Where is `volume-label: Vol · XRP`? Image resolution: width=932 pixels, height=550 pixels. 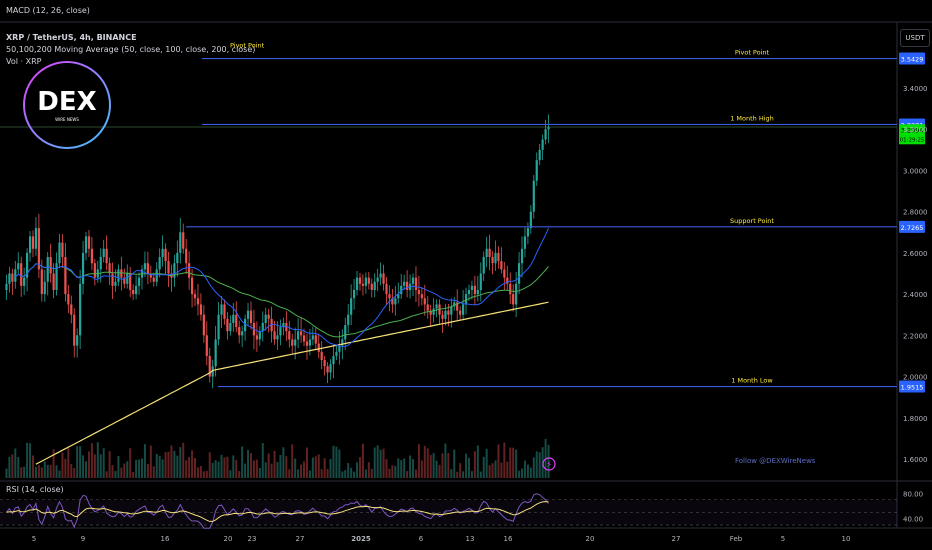 volume-label: Vol · XRP is located at coordinates (24, 61).